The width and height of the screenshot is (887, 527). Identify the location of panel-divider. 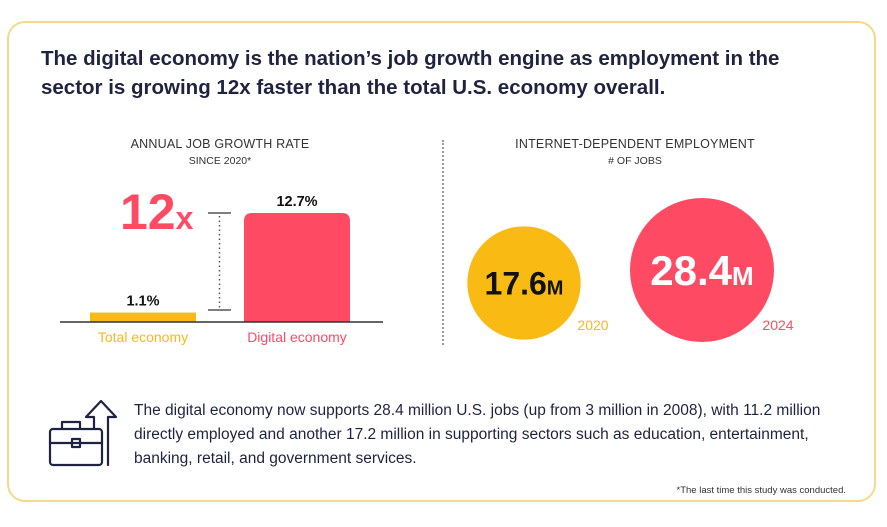
(443, 242).